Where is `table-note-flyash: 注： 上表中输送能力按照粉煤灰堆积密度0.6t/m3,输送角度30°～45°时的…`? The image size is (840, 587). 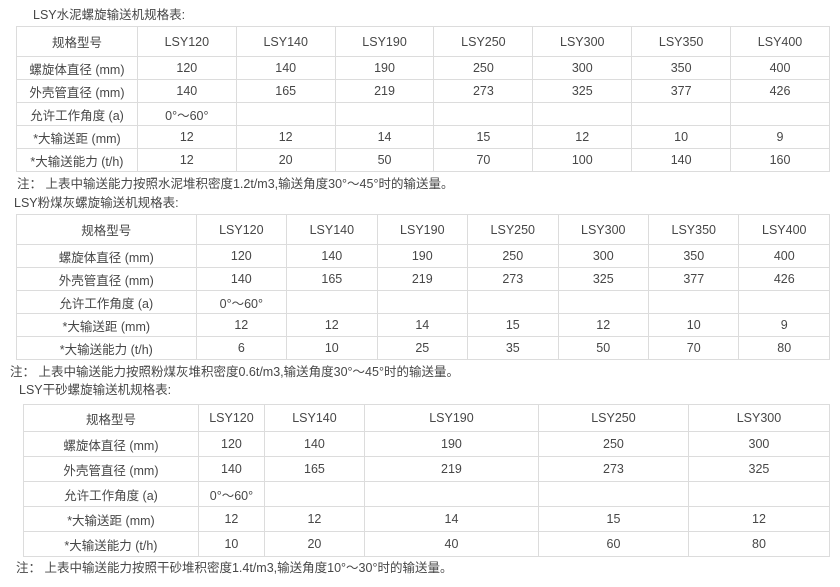 table-note-flyash: 注： 上表中输送能力按照粉煤灰堆积密度0.6t/m3,输送角度30°～45°时的… is located at coordinates (234, 372).